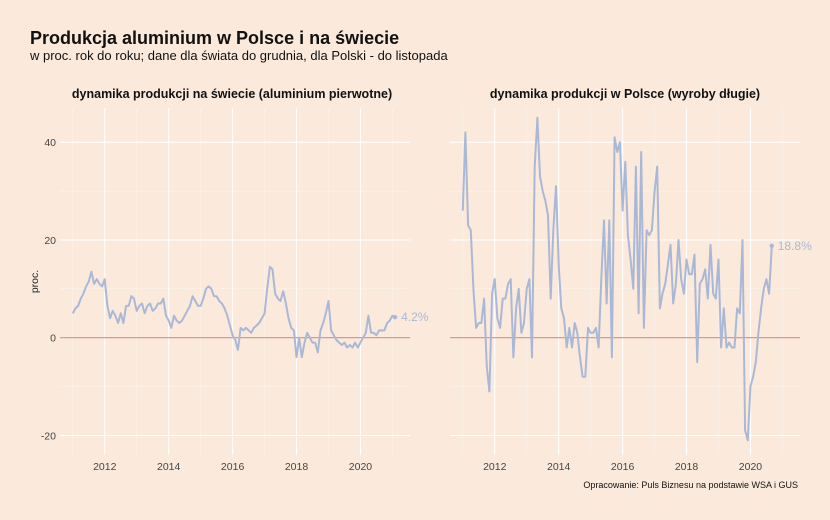  Describe the element at coordinates (233, 312) in the screenshot. I see `series-line` at that location.